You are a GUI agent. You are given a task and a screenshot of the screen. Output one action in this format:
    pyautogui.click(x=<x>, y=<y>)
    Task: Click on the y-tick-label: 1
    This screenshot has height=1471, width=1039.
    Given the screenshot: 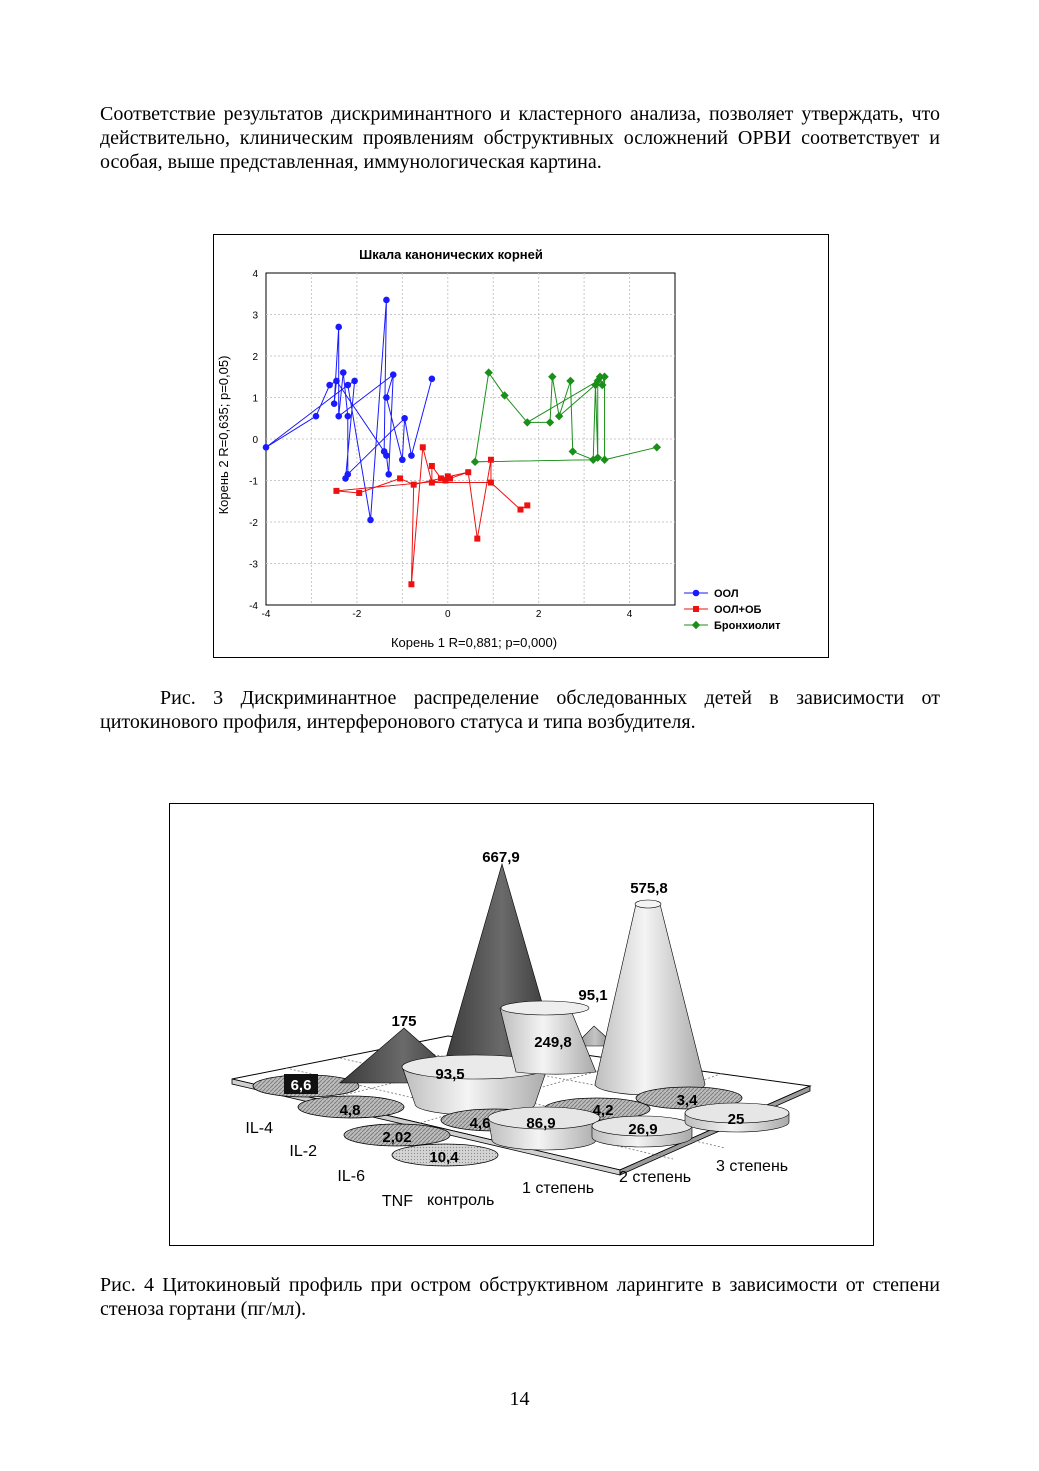 What is the action you would take?
    pyautogui.click(x=255, y=399)
    